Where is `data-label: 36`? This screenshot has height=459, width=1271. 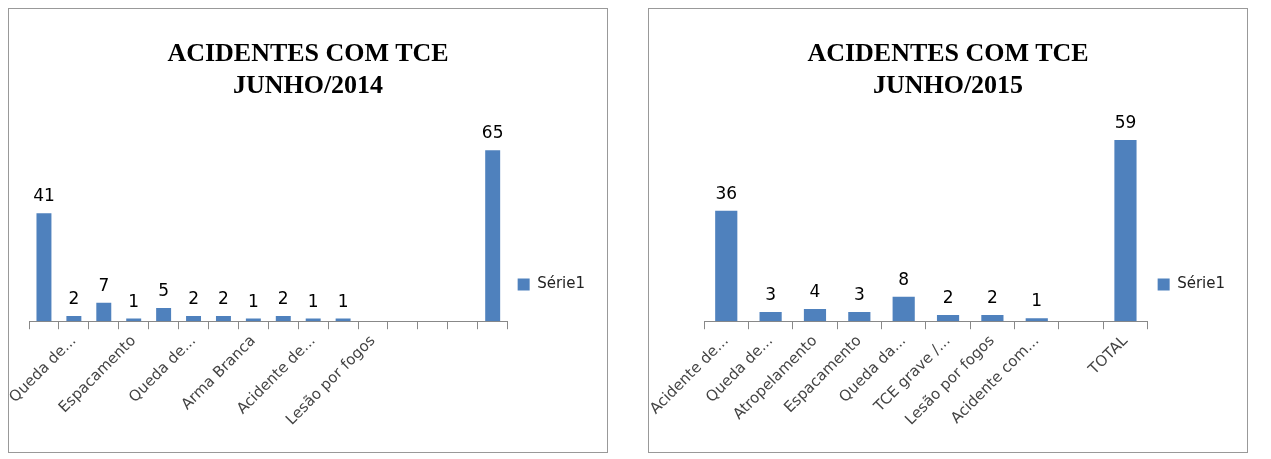
data-label: 36 is located at coordinates (726, 192).